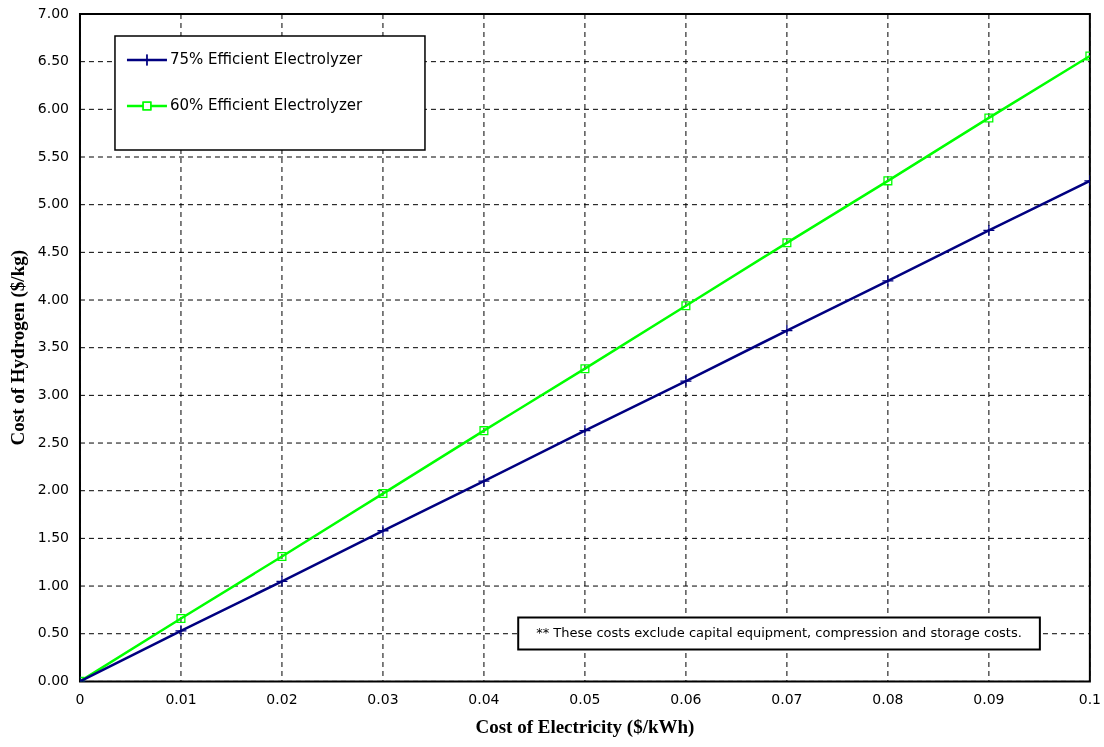 This screenshot has height=747, width=1104. I want to click on x-tick-label: 0.03, so click(383, 699).